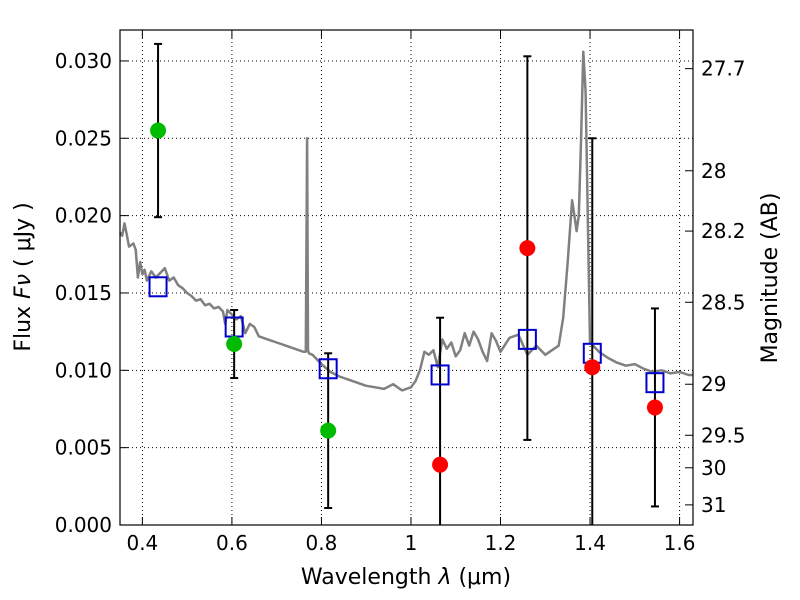 The width and height of the screenshot is (800, 600). Describe the element at coordinates (411, 543) in the screenshot. I see `x-tick-label: 1` at that location.